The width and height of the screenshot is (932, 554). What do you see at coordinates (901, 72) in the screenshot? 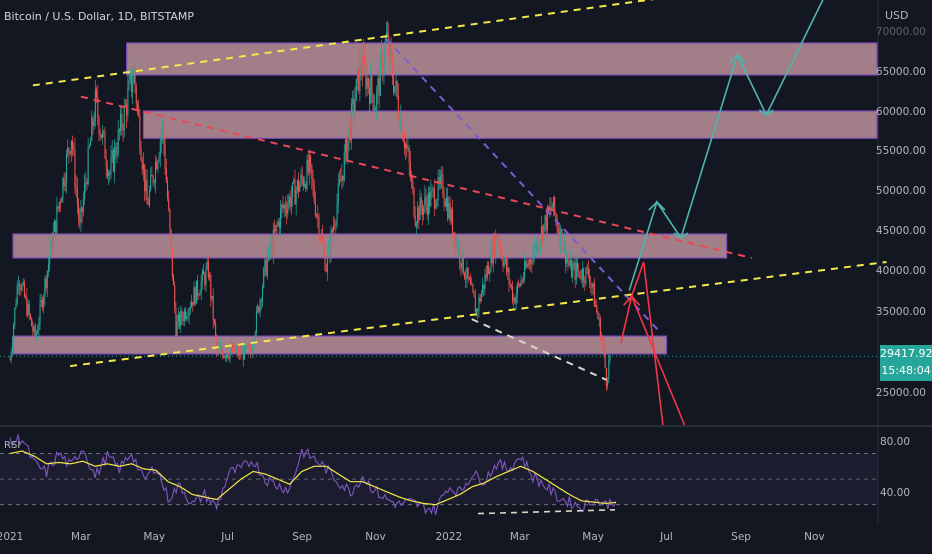
I see `price-tick-label: 65000.00` at bounding box center [901, 72].